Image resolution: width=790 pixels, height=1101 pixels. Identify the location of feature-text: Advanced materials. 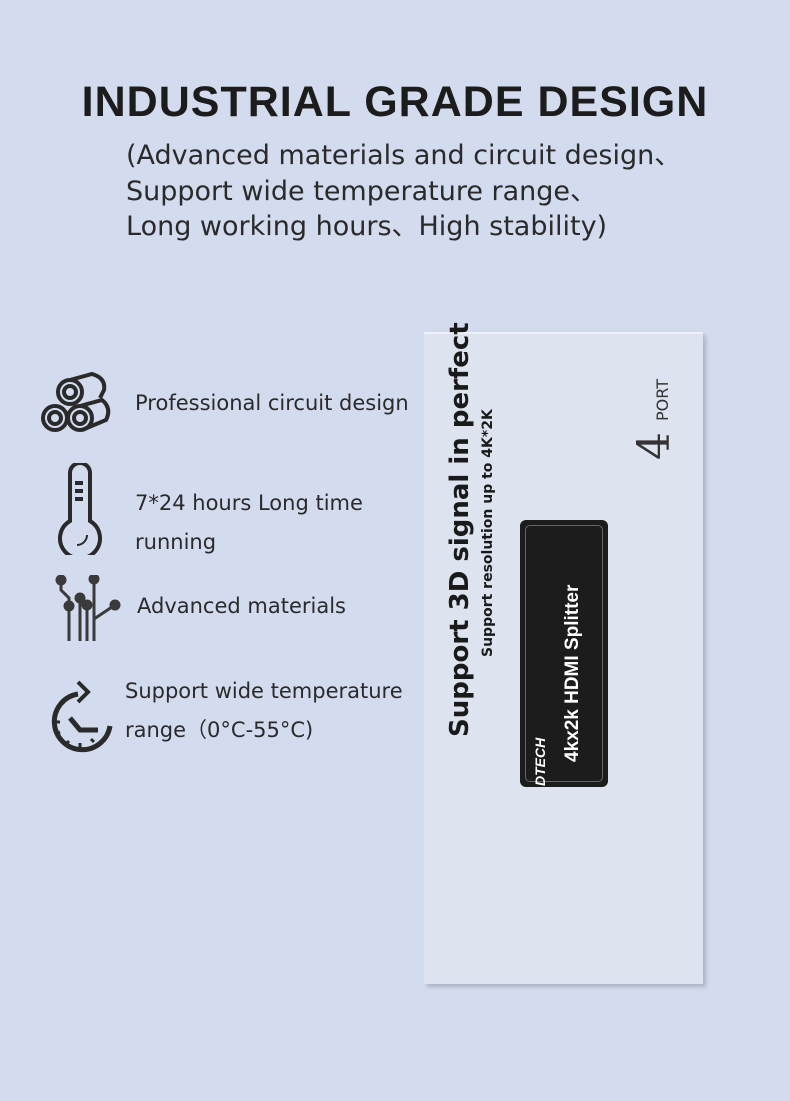
(241, 606).